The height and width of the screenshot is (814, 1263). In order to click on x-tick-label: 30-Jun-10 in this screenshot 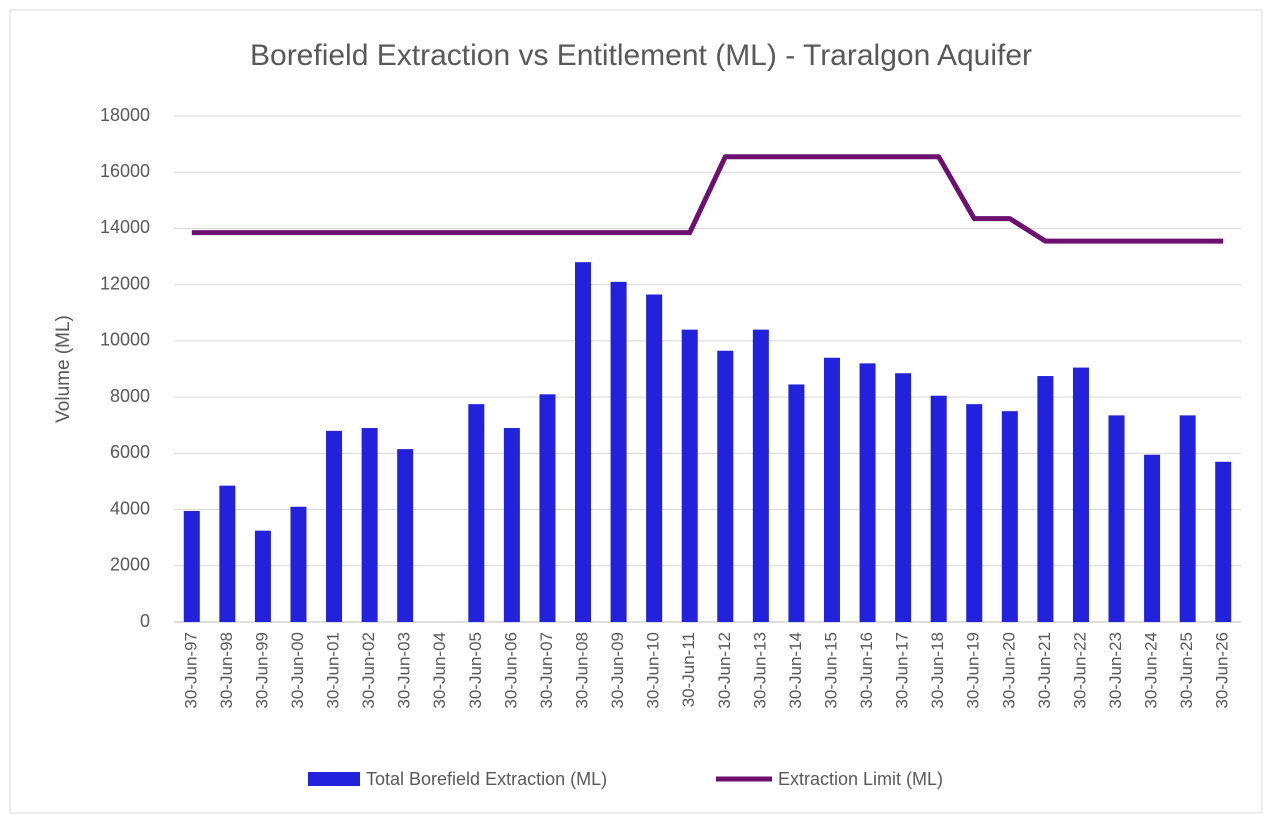, I will do `click(653, 670)`.